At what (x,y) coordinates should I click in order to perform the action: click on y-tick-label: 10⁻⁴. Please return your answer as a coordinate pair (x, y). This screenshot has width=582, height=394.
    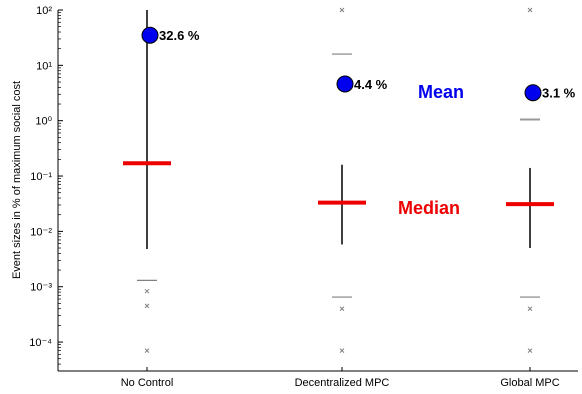
    Looking at the image, I should click on (40, 343).